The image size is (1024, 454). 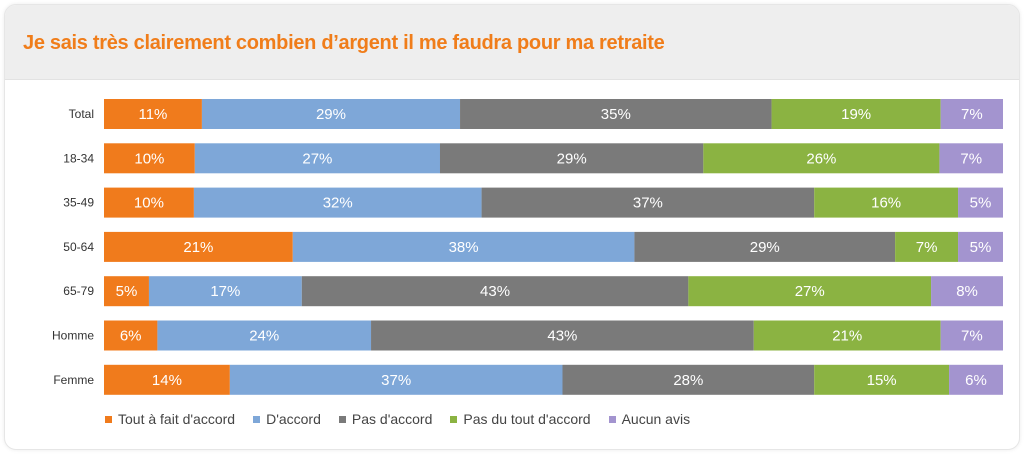 I want to click on data-label-femme-tout-a-fait-d-accord: 14%, so click(x=167, y=380).